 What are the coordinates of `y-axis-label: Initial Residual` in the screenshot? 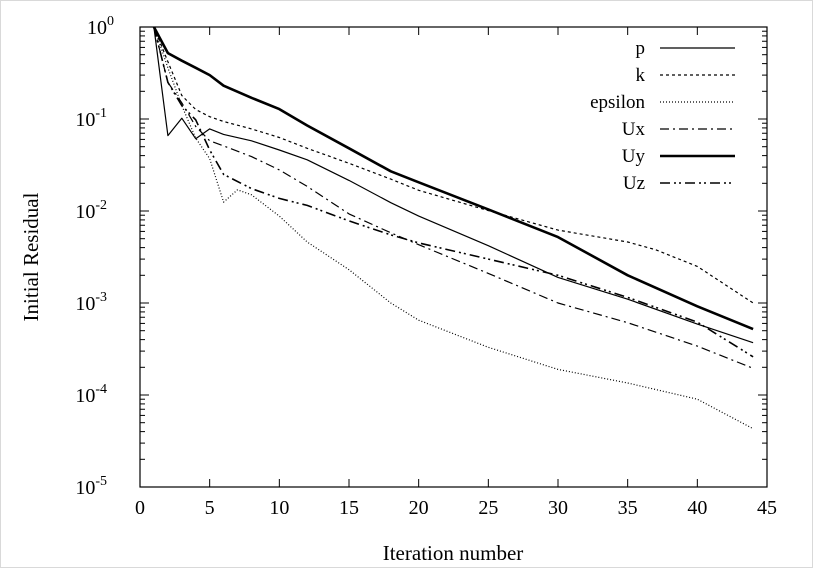 It's located at (31, 256).